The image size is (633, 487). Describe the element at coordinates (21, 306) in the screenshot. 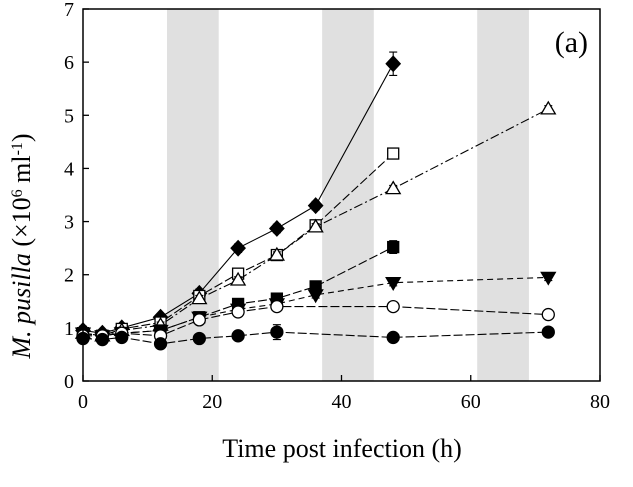

I see `y-axis-title-species: M. pusilla` at that location.